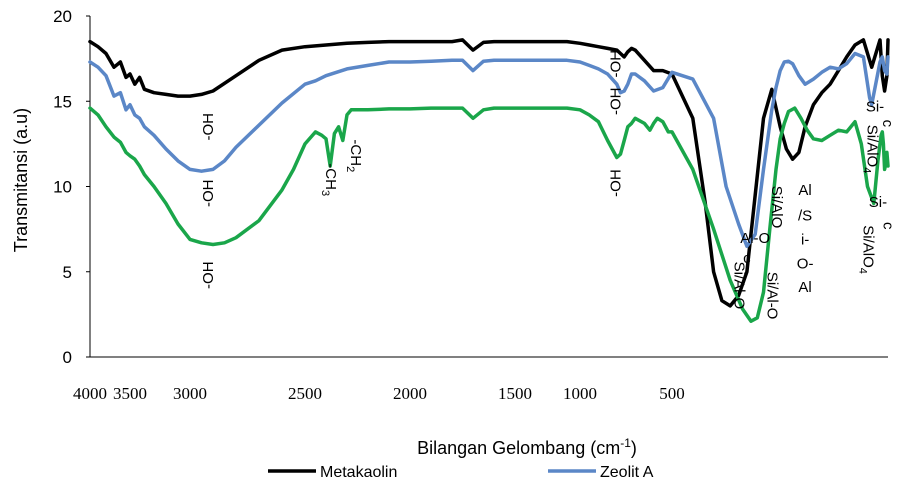 The height and width of the screenshot is (488, 902). What do you see at coordinates (329, 179) in the screenshot?
I see `peak-annotation: -CH3` at bounding box center [329, 179].